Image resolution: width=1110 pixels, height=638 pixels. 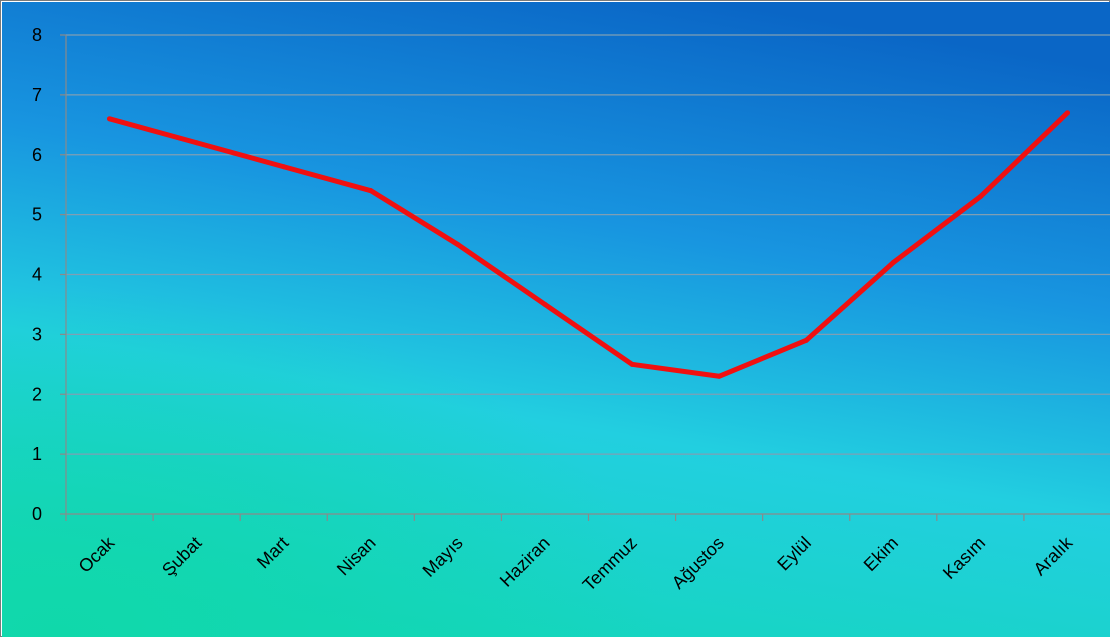 What do you see at coordinates (37, 394) in the screenshot?
I see `y-tick-label: 2` at bounding box center [37, 394].